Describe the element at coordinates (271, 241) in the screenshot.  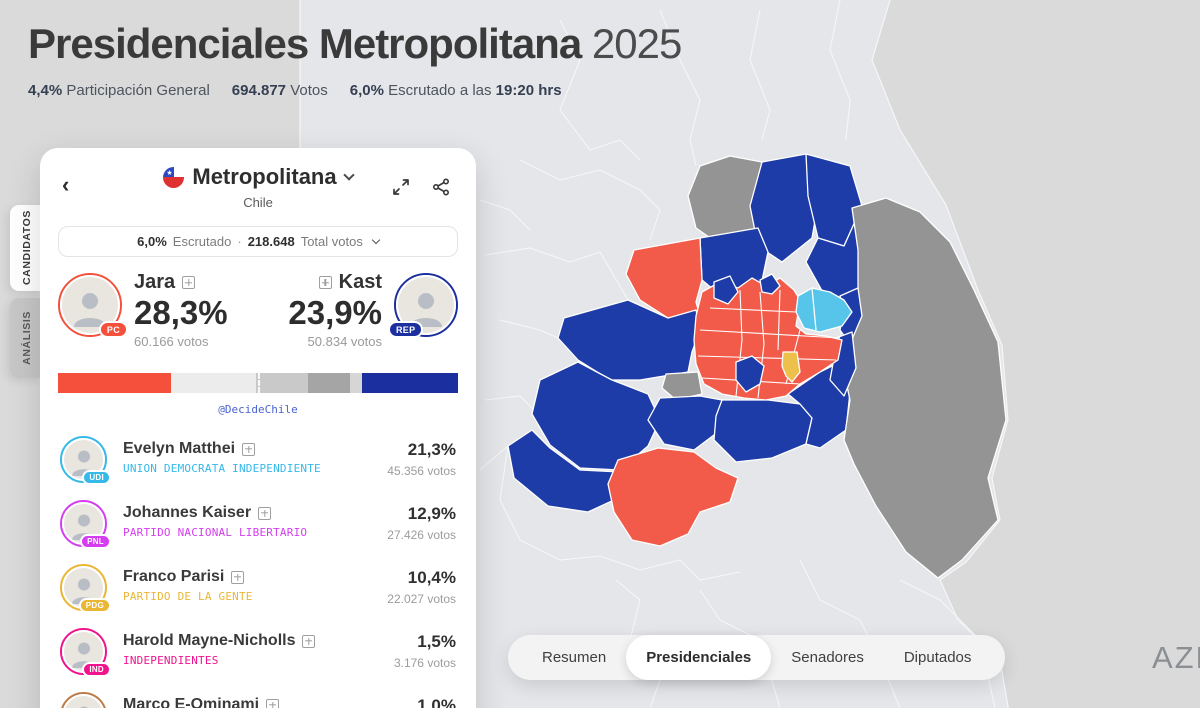
I see `total-votes: 218.648` at that location.